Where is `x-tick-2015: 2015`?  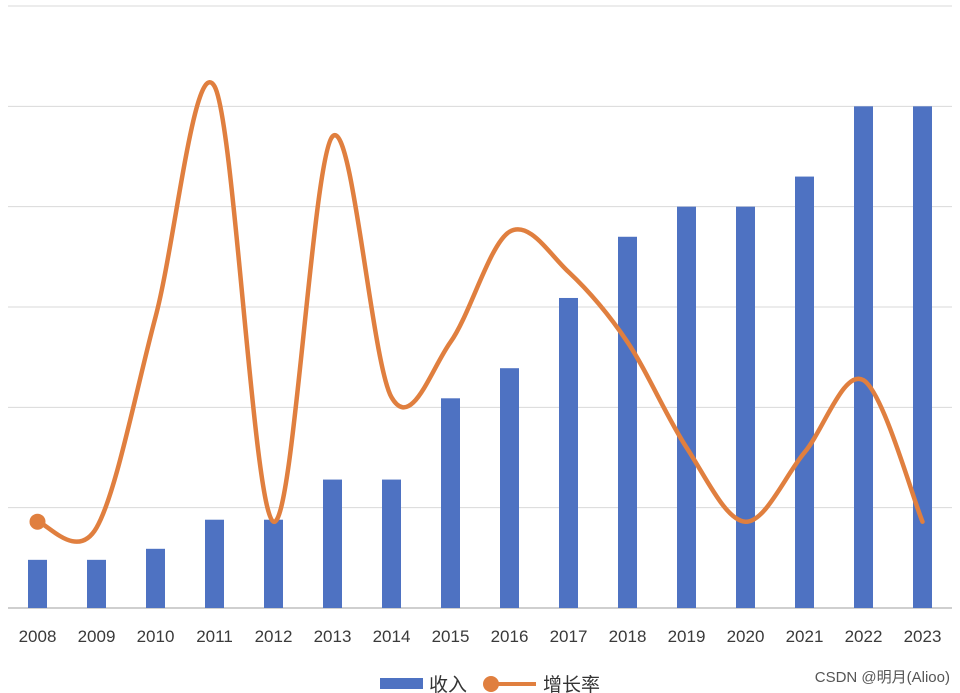
x-tick-2015: 2015 is located at coordinates (451, 636).